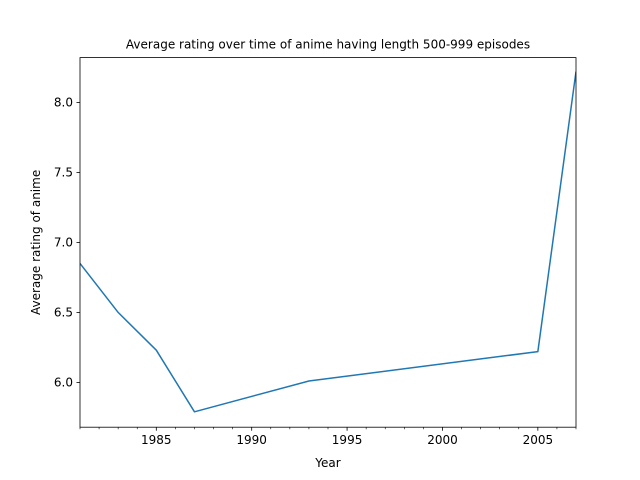 The height and width of the screenshot is (480, 640). I want to click on y-axis: 6.0 6.5 7.0 7.5 8.0, so click(67, 243).